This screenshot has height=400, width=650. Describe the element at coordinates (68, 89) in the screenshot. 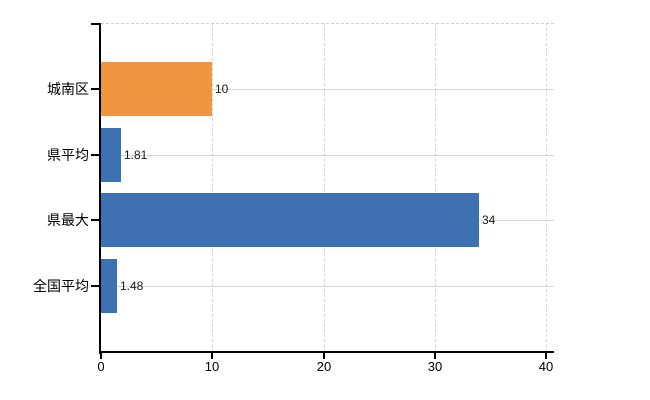

I see `category-label: 城南区` at that location.